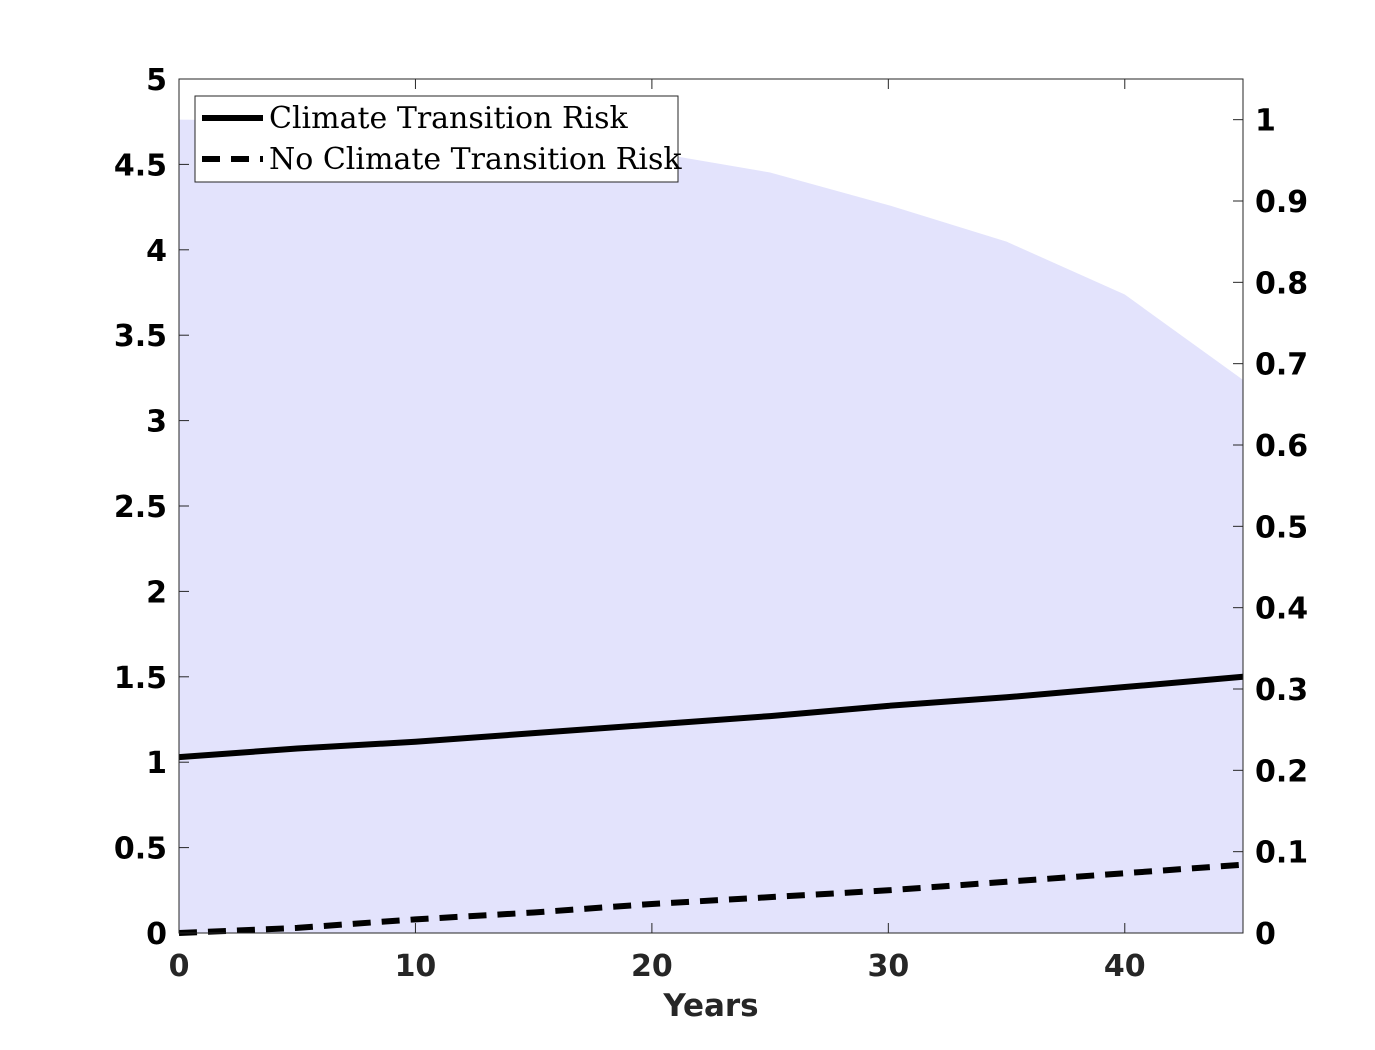 The height and width of the screenshot is (1050, 1375). Describe the element at coordinates (156, 592) in the screenshot. I see `y-tick-label: 2` at that location.